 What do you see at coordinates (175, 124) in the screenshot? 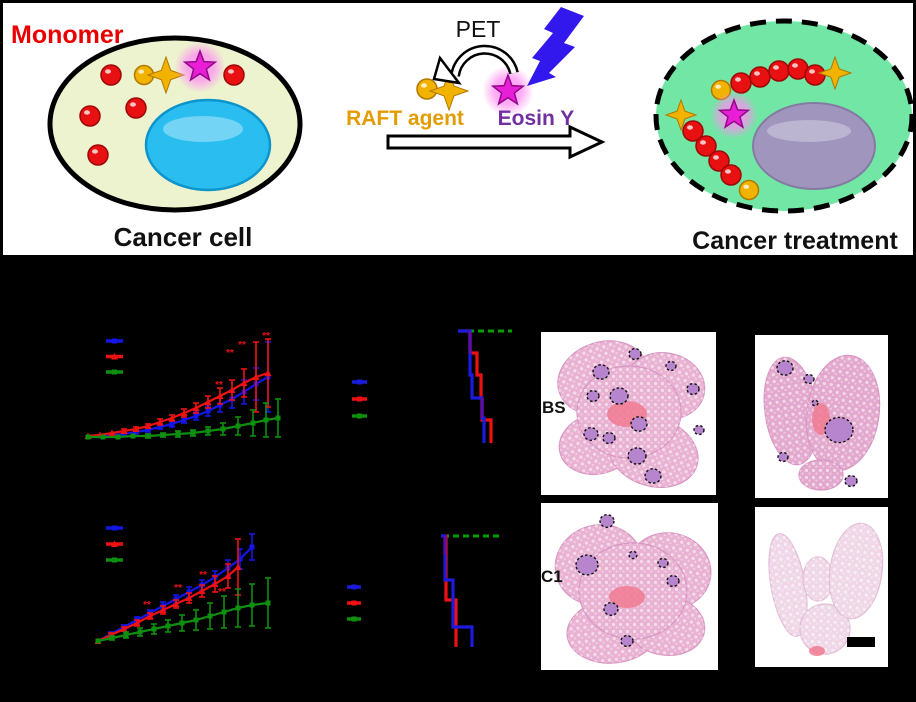
I see `cancer-cell-diagram` at bounding box center [175, 124].